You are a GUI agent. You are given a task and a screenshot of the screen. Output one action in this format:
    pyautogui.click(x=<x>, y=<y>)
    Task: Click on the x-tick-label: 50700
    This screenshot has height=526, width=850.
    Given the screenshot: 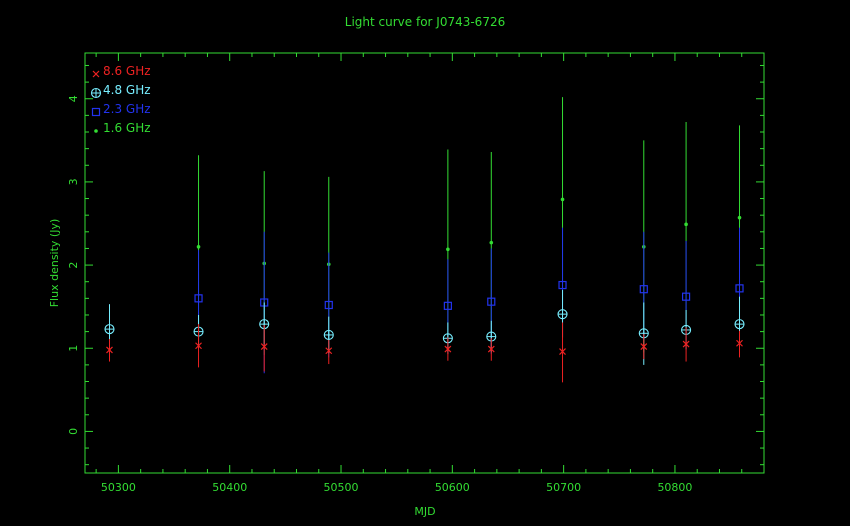 What is the action you would take?
    pyautogui.click(x=563, y=487)
    